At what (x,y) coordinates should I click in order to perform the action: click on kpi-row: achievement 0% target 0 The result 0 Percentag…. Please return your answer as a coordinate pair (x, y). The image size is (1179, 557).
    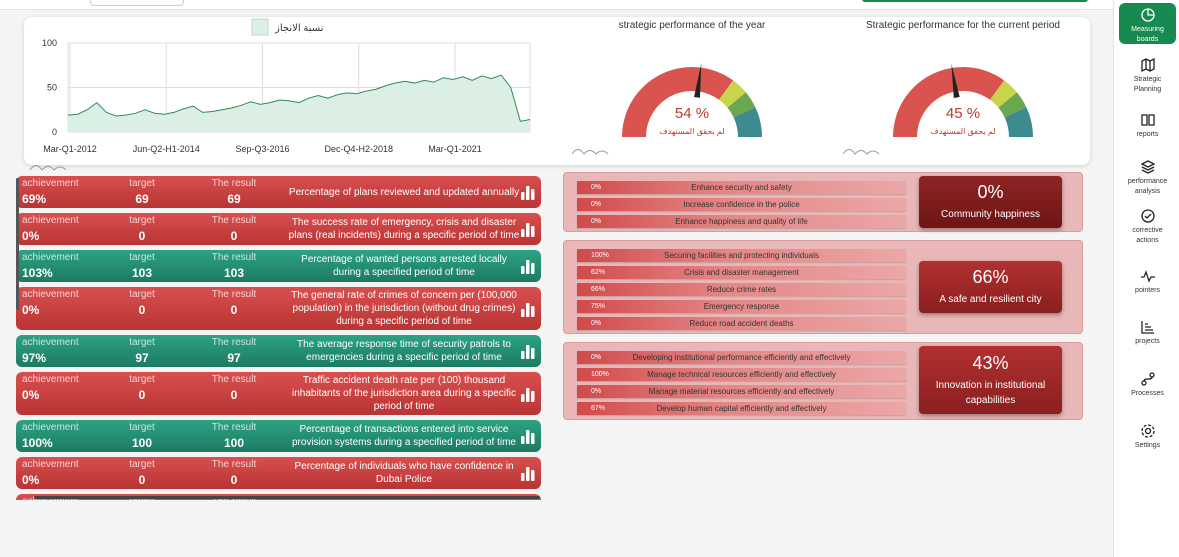
    Looking at the image, I should click on (278, 473).